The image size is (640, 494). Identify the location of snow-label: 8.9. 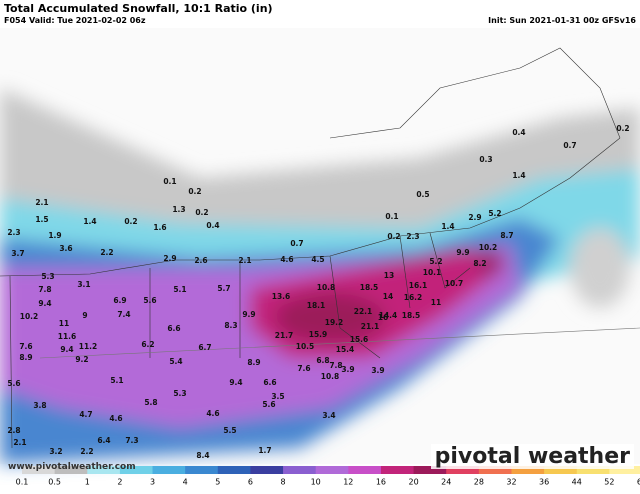
(253, 362).